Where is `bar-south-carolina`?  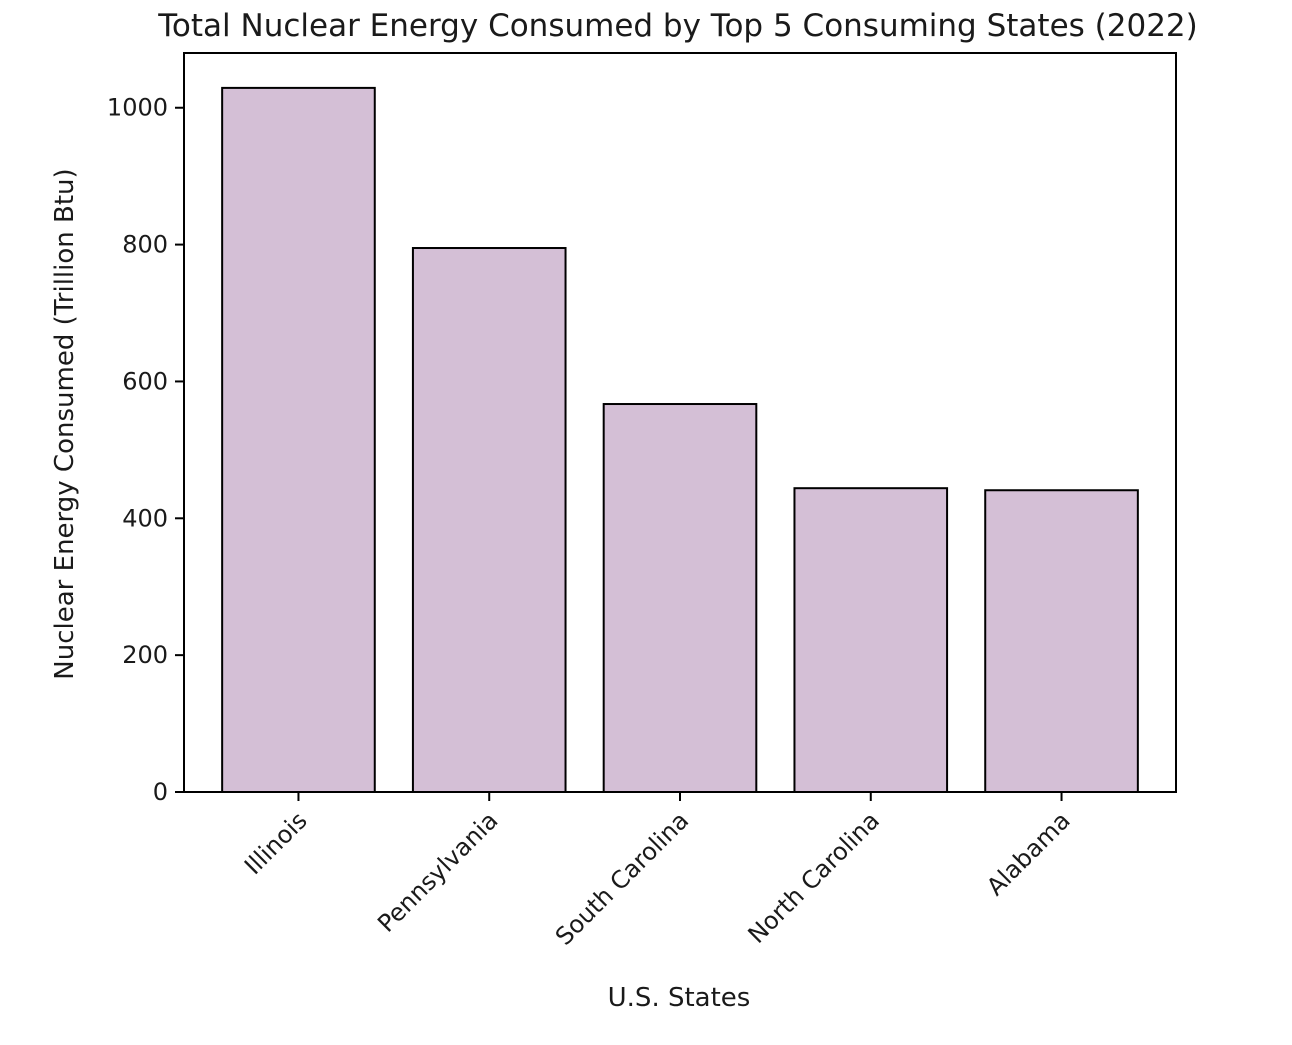 bar-south-carolina is located at coordinates (680, 598).